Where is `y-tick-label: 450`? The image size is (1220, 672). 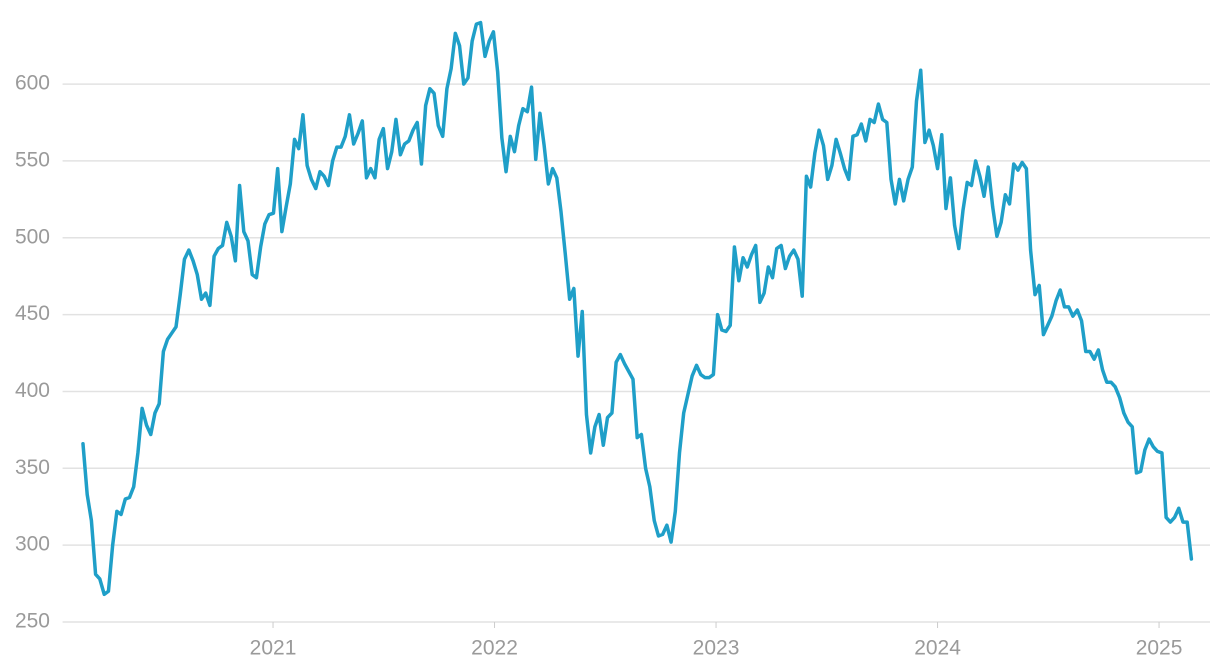
y-tick-label: 450 is located at coordinates (32, 313).